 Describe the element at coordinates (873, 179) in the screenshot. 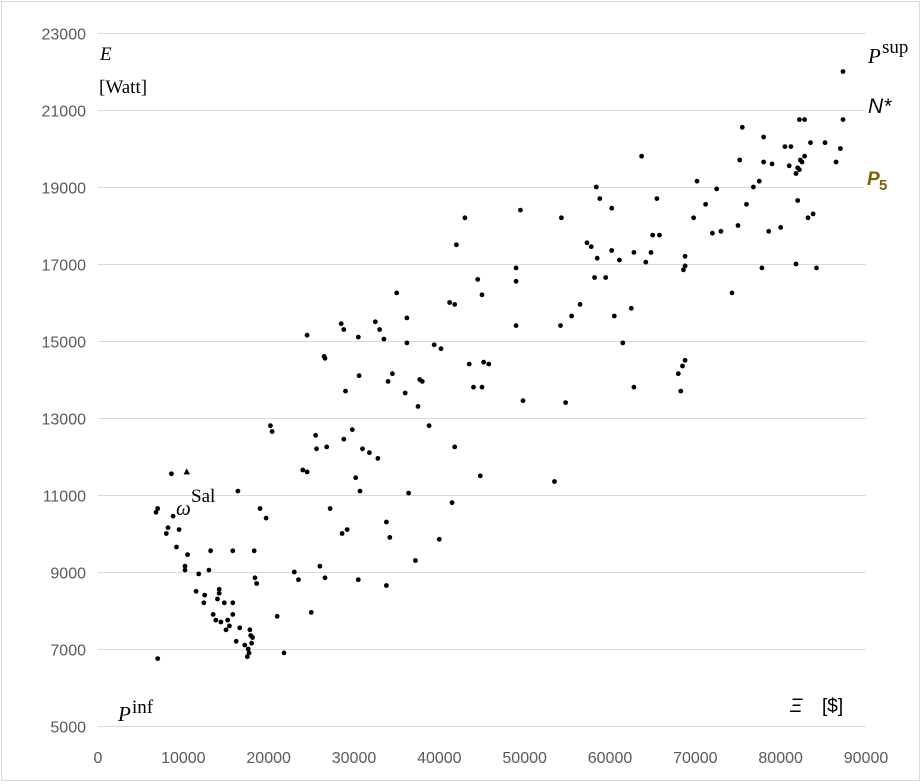

I see `p5-base: P` at that location.